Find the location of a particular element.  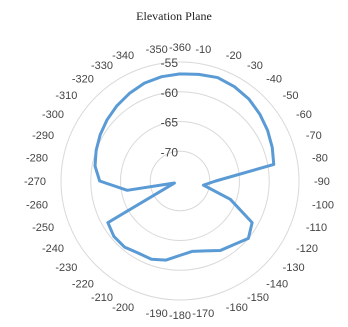

angle-tick-label: -240 is located at coordinates (53, 249).